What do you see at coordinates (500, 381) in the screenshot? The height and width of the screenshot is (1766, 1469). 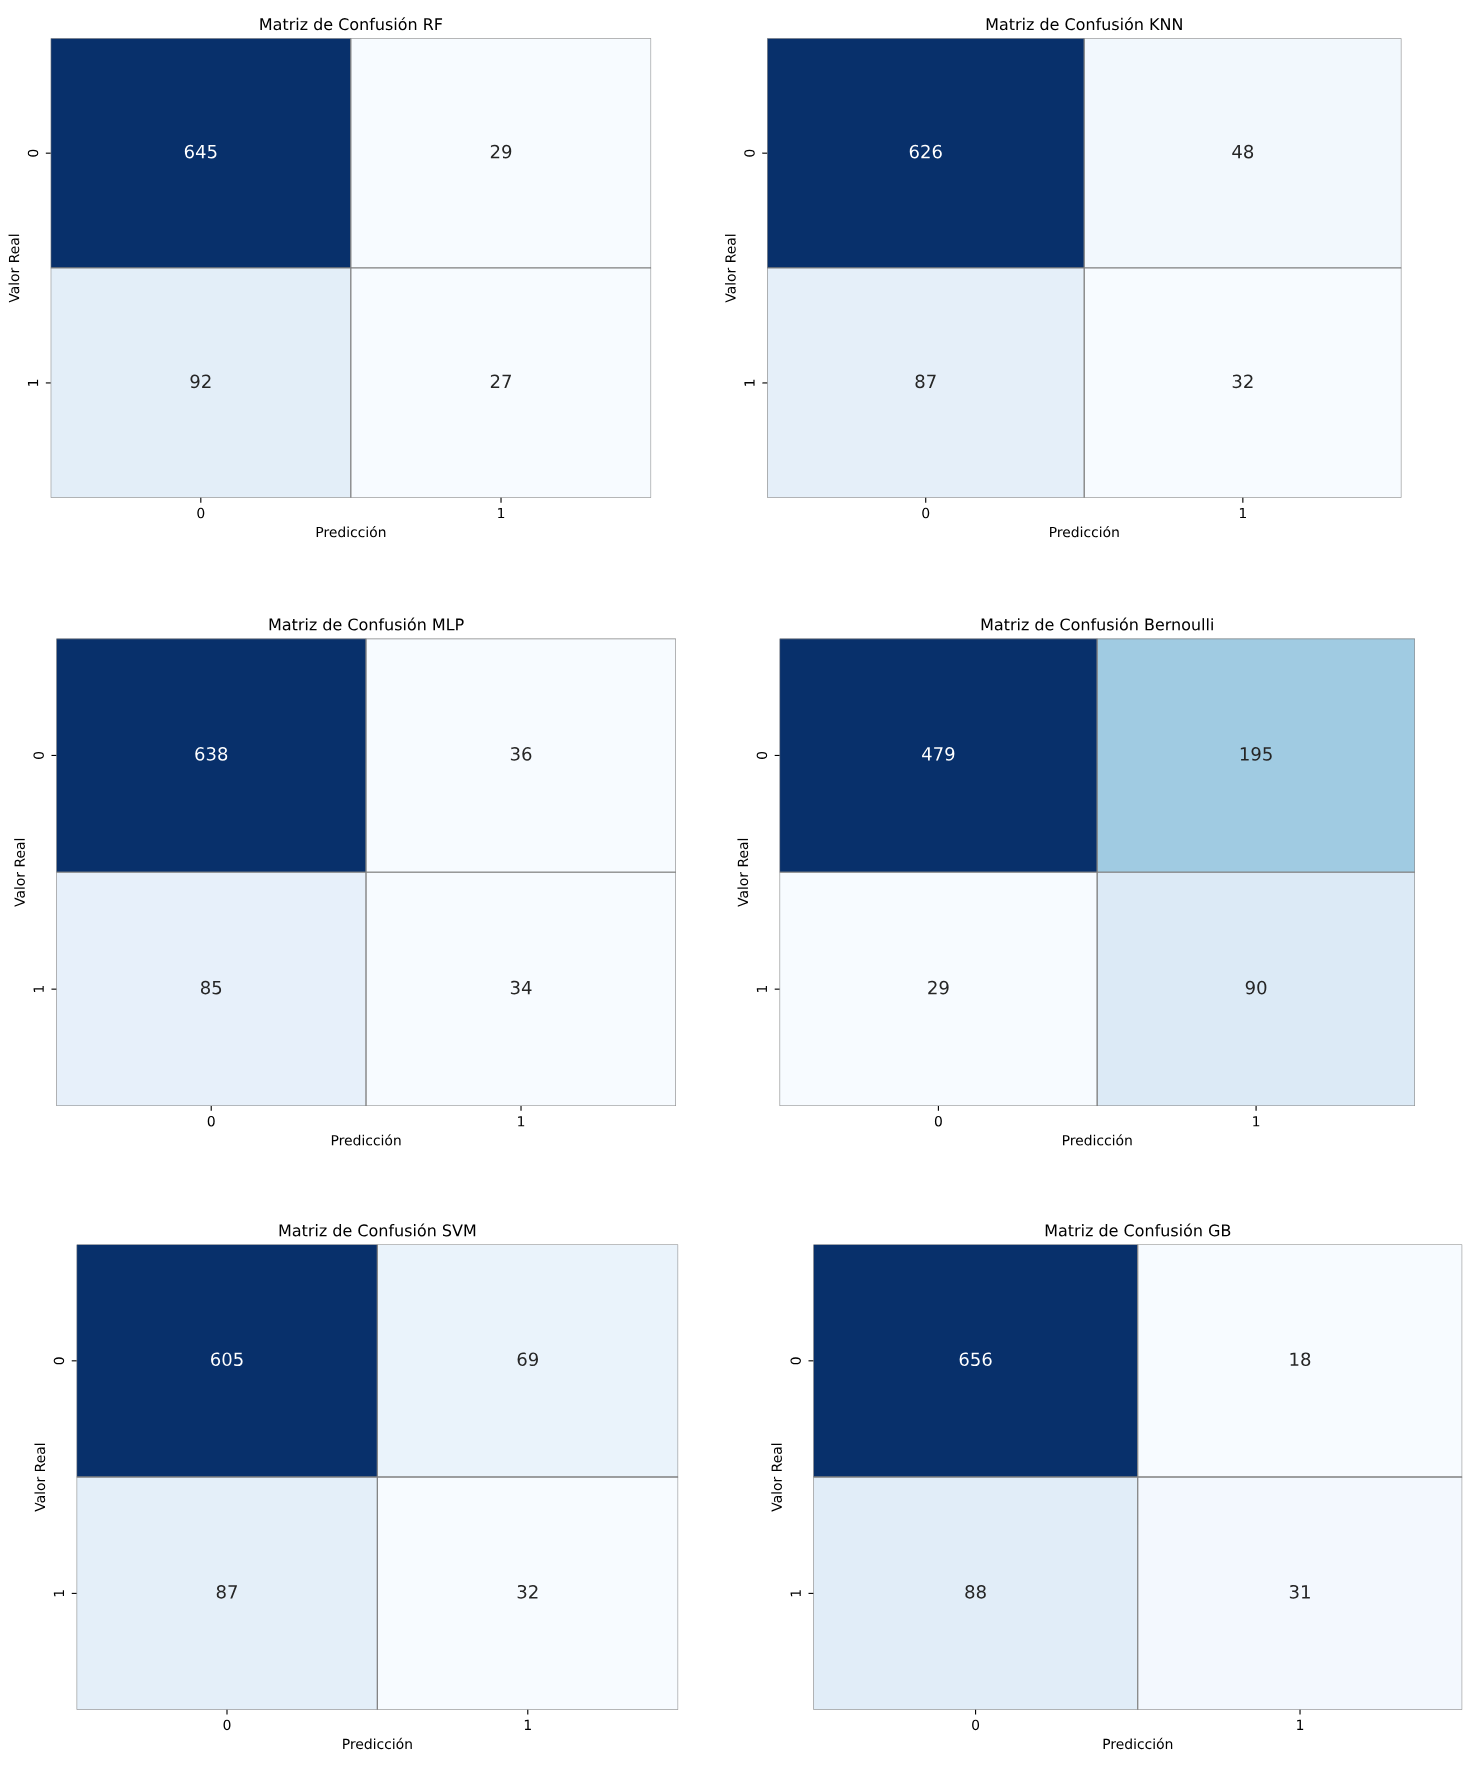 I see `data-label: 27` at bounding box center [500, 381].